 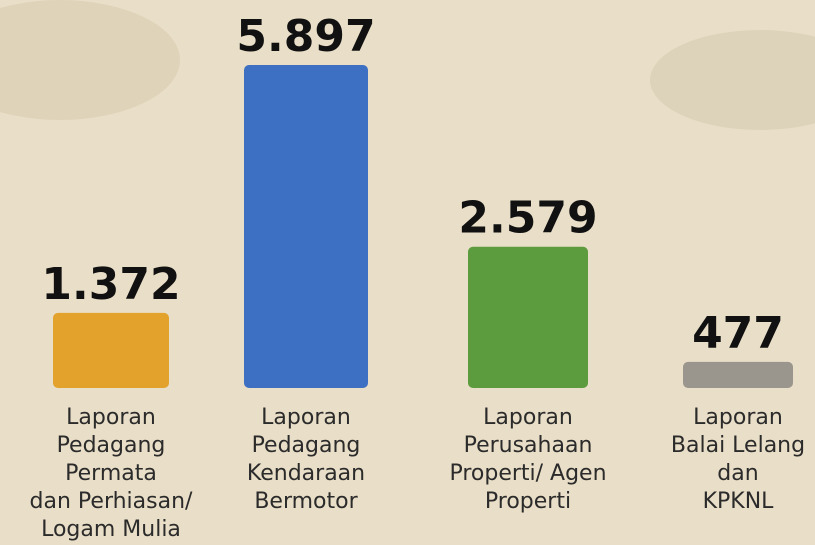 What do you see at coordinates (110, 284) in the screenshot?
I see `value-label: 1.372` at bounding box center [110, 284].